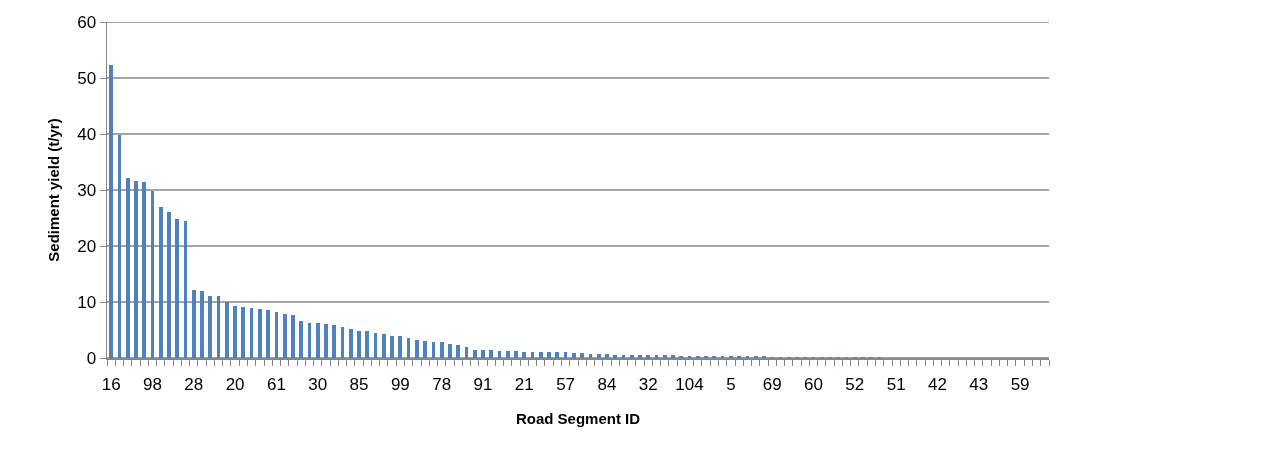  What do you see at coordinates (152, 384) in the screenshot?
I see `x-tick-label: 98` at bounding box center [152, 384].